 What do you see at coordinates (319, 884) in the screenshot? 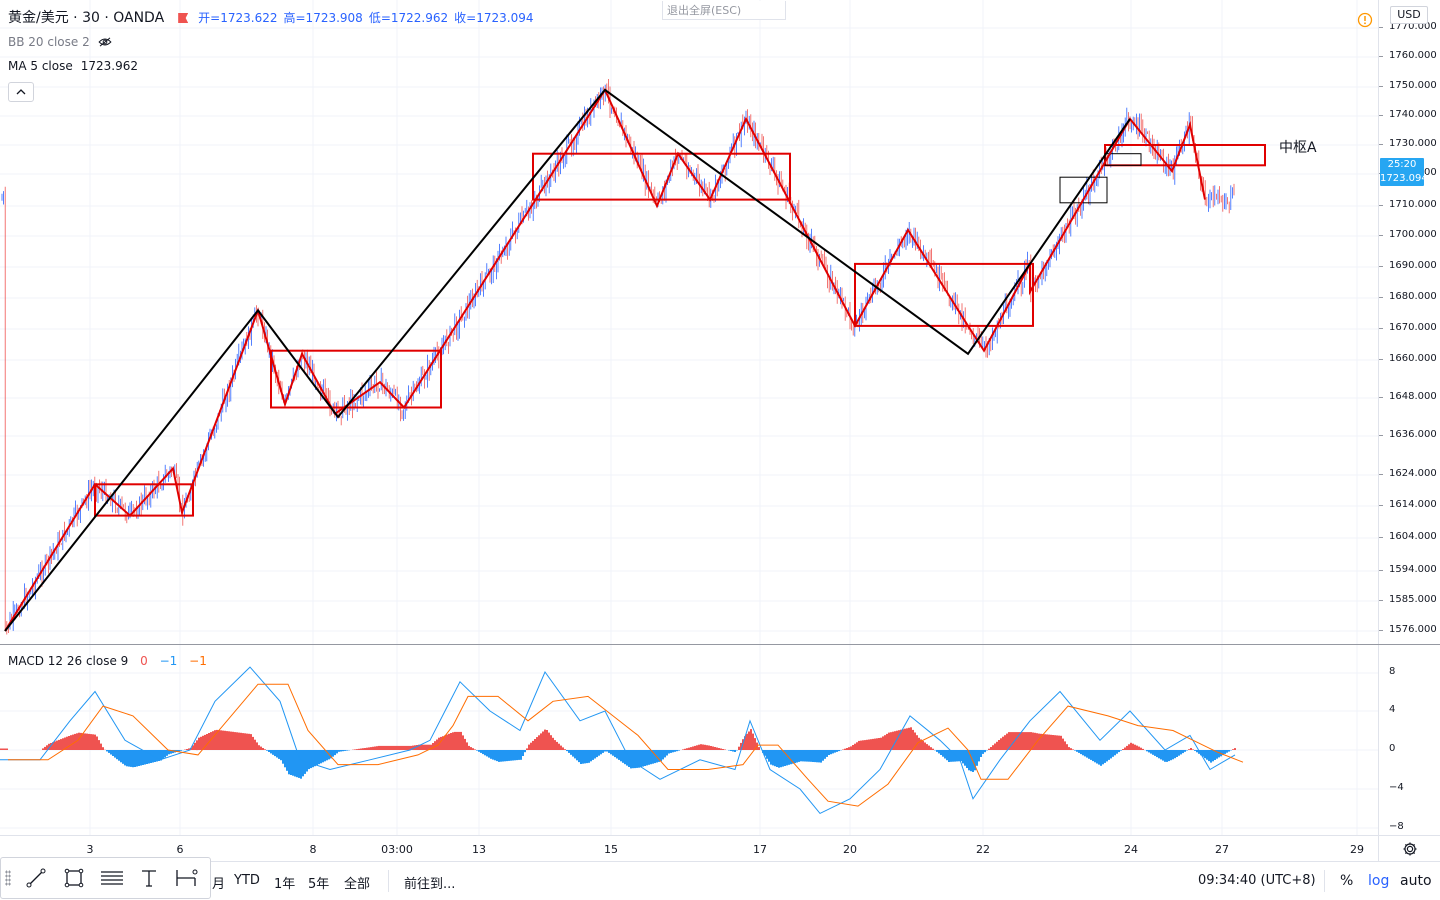
I see `range-5y-button: 5年` at bounding box center [319, 884].